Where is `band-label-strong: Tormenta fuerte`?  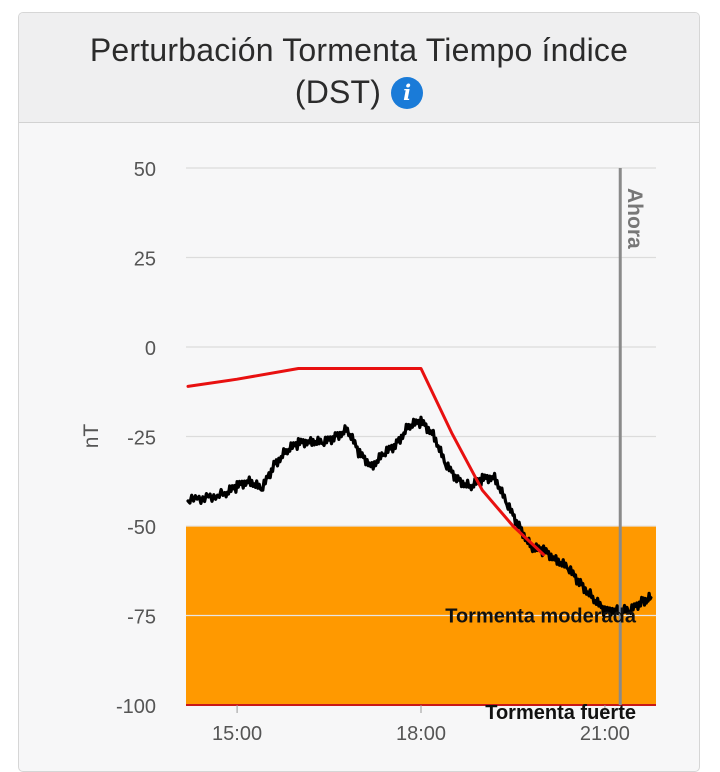
band-label-strong: Tormenta fuerte is located at coordinates (560, 713).